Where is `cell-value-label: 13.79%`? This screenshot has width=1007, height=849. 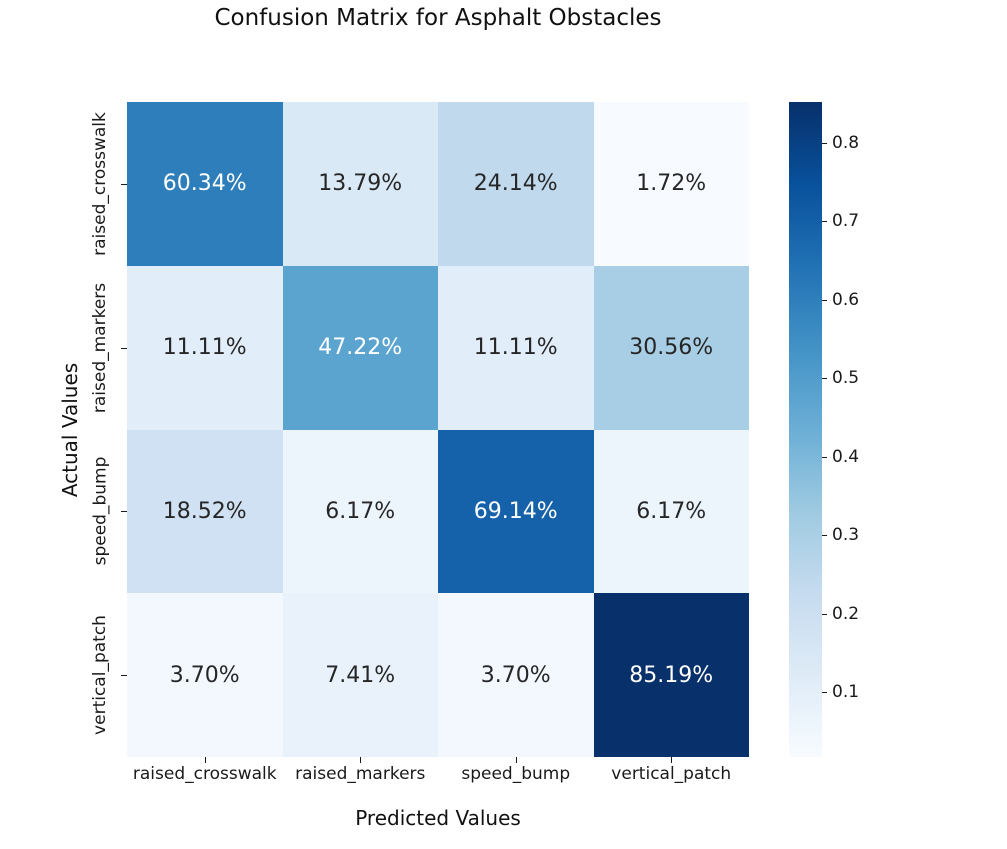
cell-value-label: 13.79% is located at coordinates (360, 184).